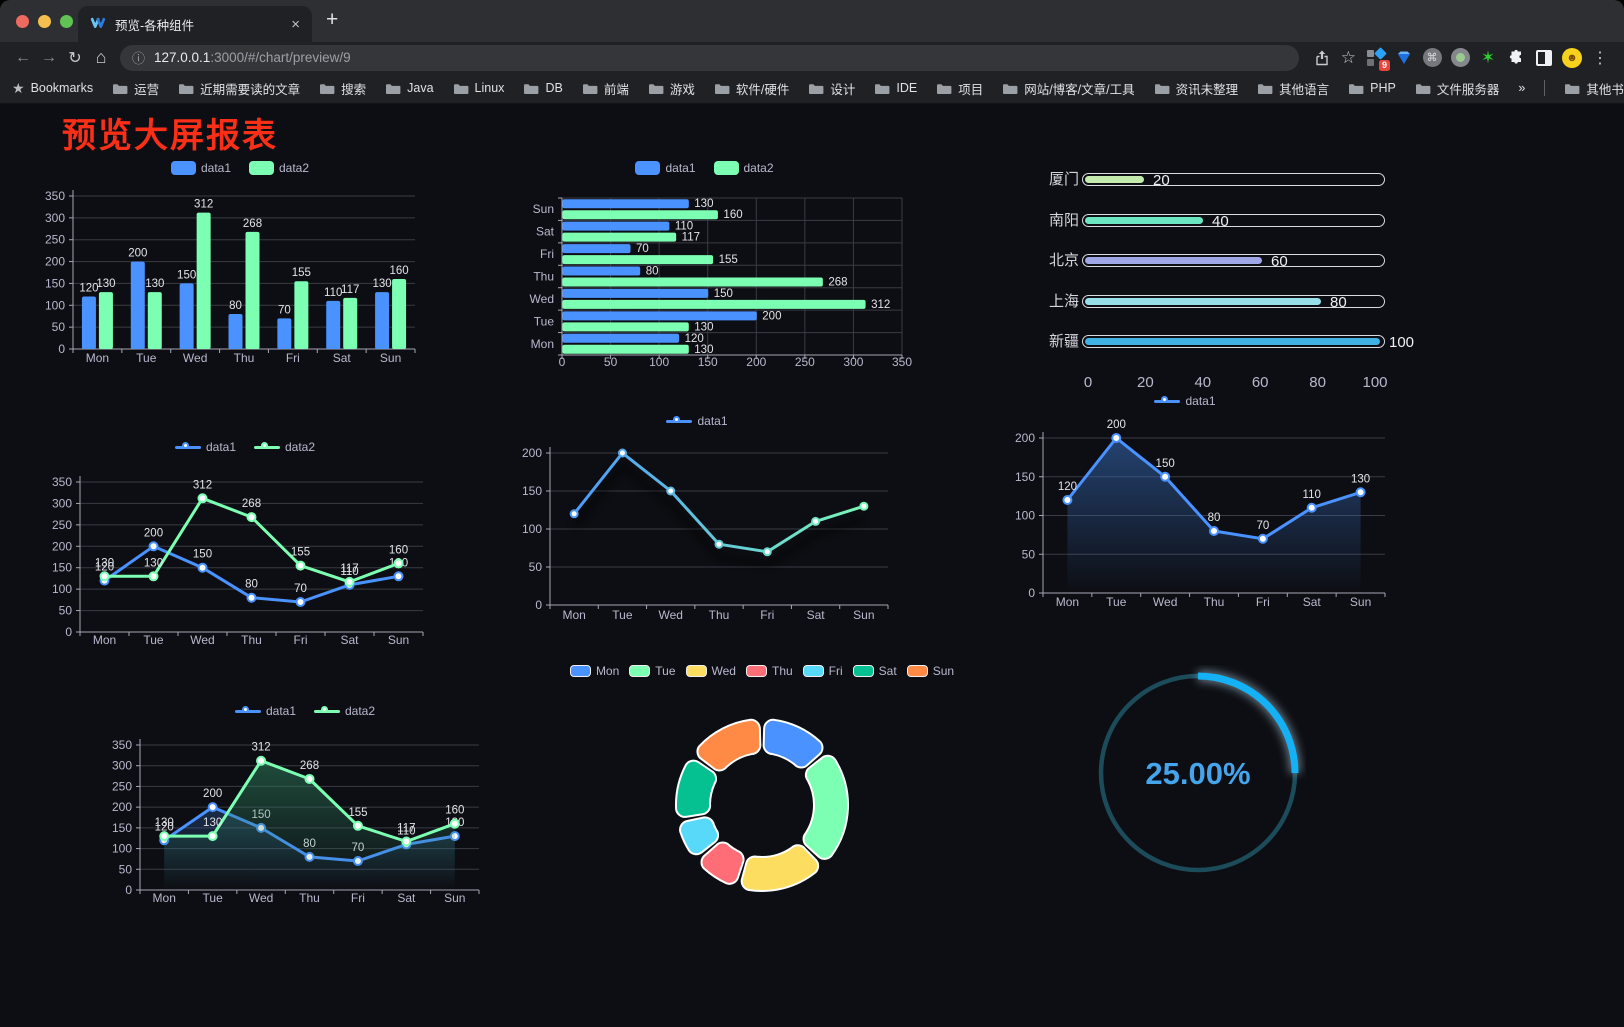 This screenshot has width=1624, height=1027. I want to click on legend-item: Mon, so click(594, 671).